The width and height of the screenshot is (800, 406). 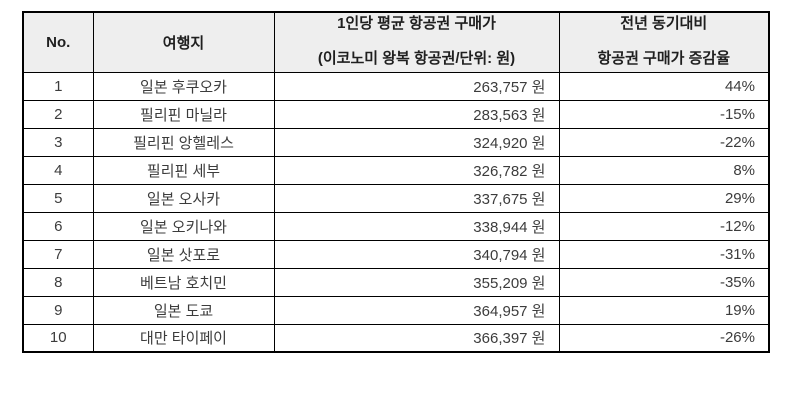 I want to click on row-no: 2, so click(x=58, y=114).